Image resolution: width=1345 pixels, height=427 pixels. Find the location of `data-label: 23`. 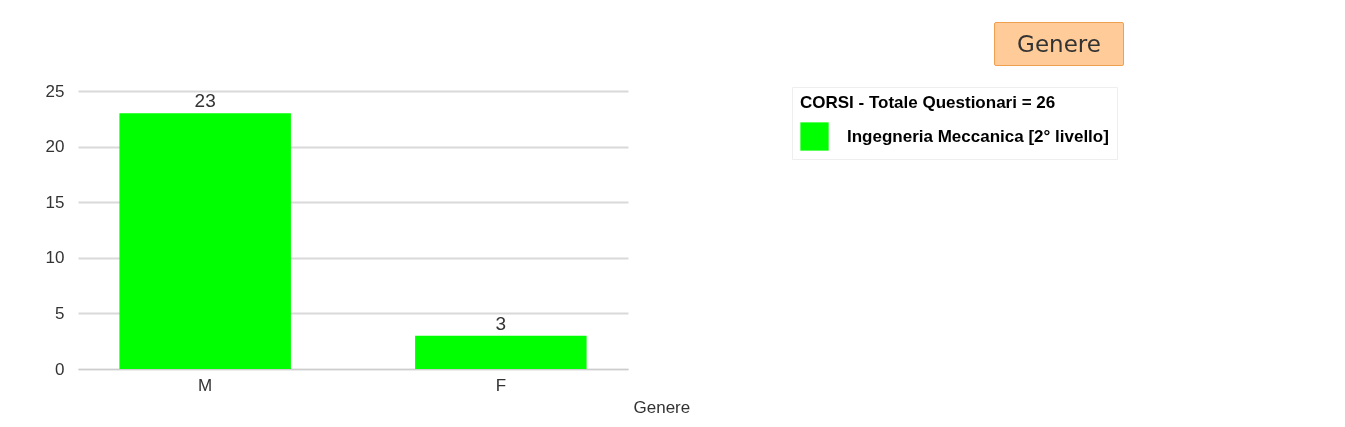

data-label: 23 is located at coordinates (205, 101).